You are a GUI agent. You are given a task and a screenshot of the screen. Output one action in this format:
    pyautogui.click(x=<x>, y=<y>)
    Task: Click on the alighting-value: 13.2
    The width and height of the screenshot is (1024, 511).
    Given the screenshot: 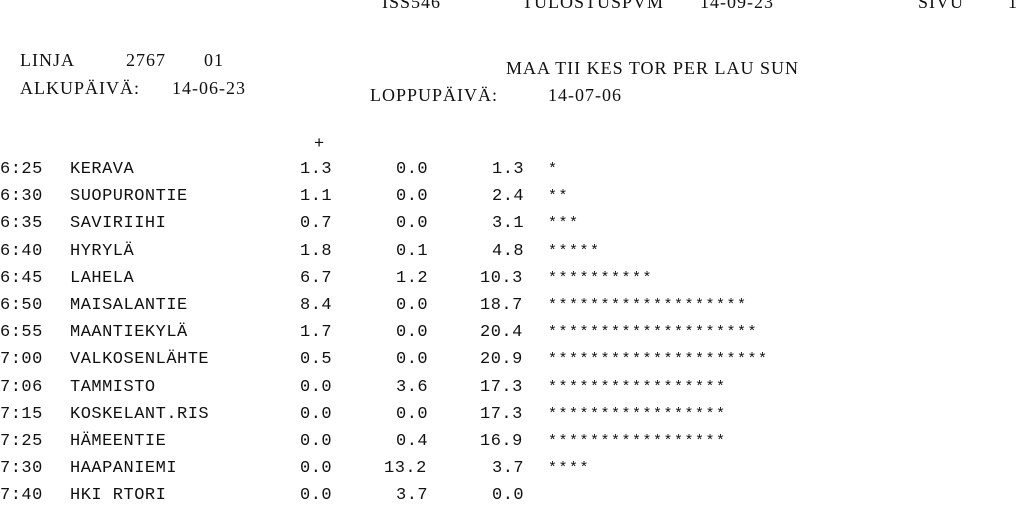 What is the action you would take?
    pyautogui.click(x=405, y=469)
    